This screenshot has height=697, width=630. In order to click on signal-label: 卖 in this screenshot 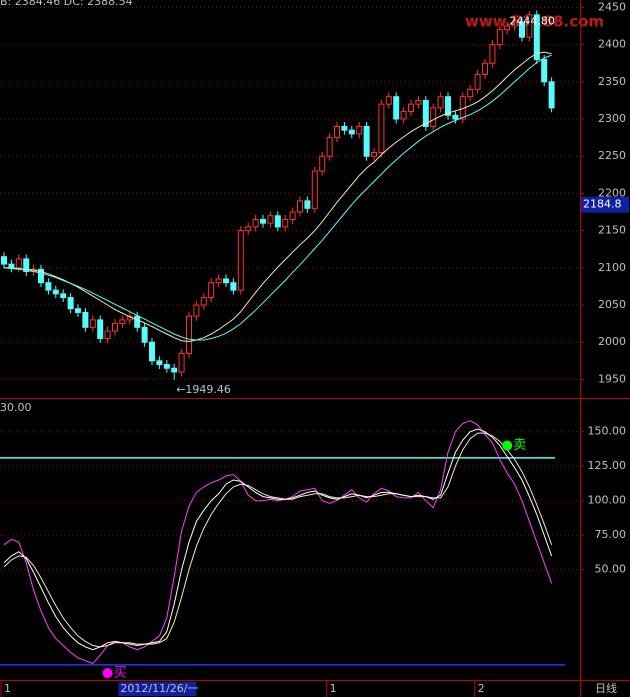, I will do `click(519, 445)`.